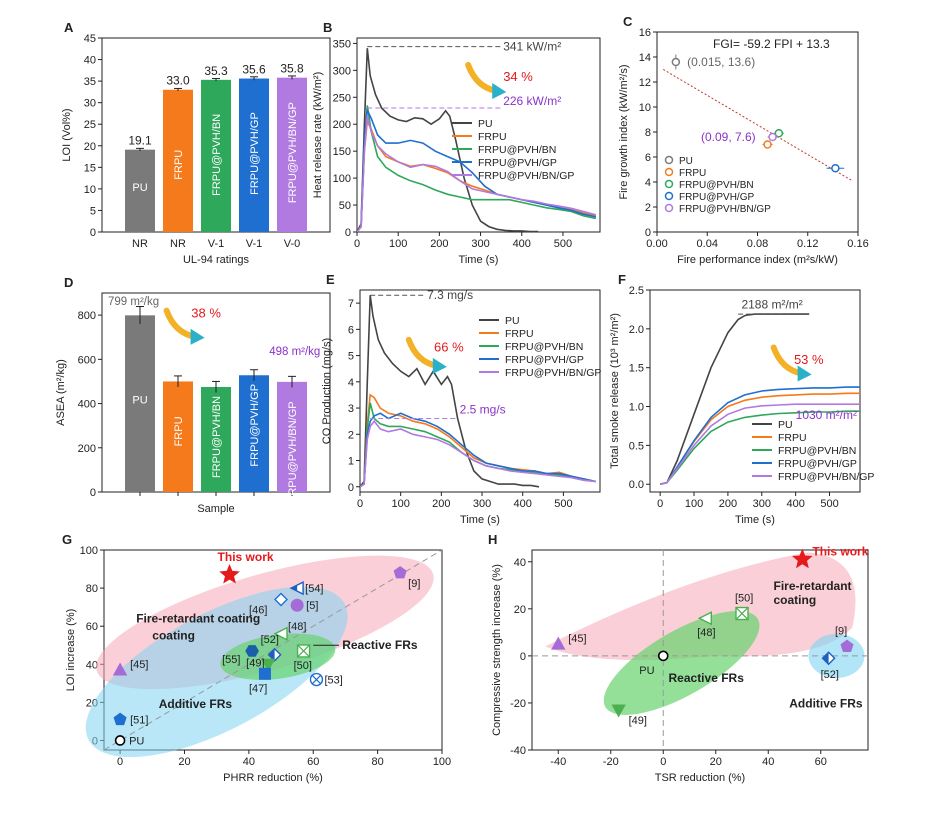 This screenshot has width=938, height=822. What do you see at coordinates (767, 144) in the screenshot?
I see `data-point-FRPU` at bounding box center [767, 144].